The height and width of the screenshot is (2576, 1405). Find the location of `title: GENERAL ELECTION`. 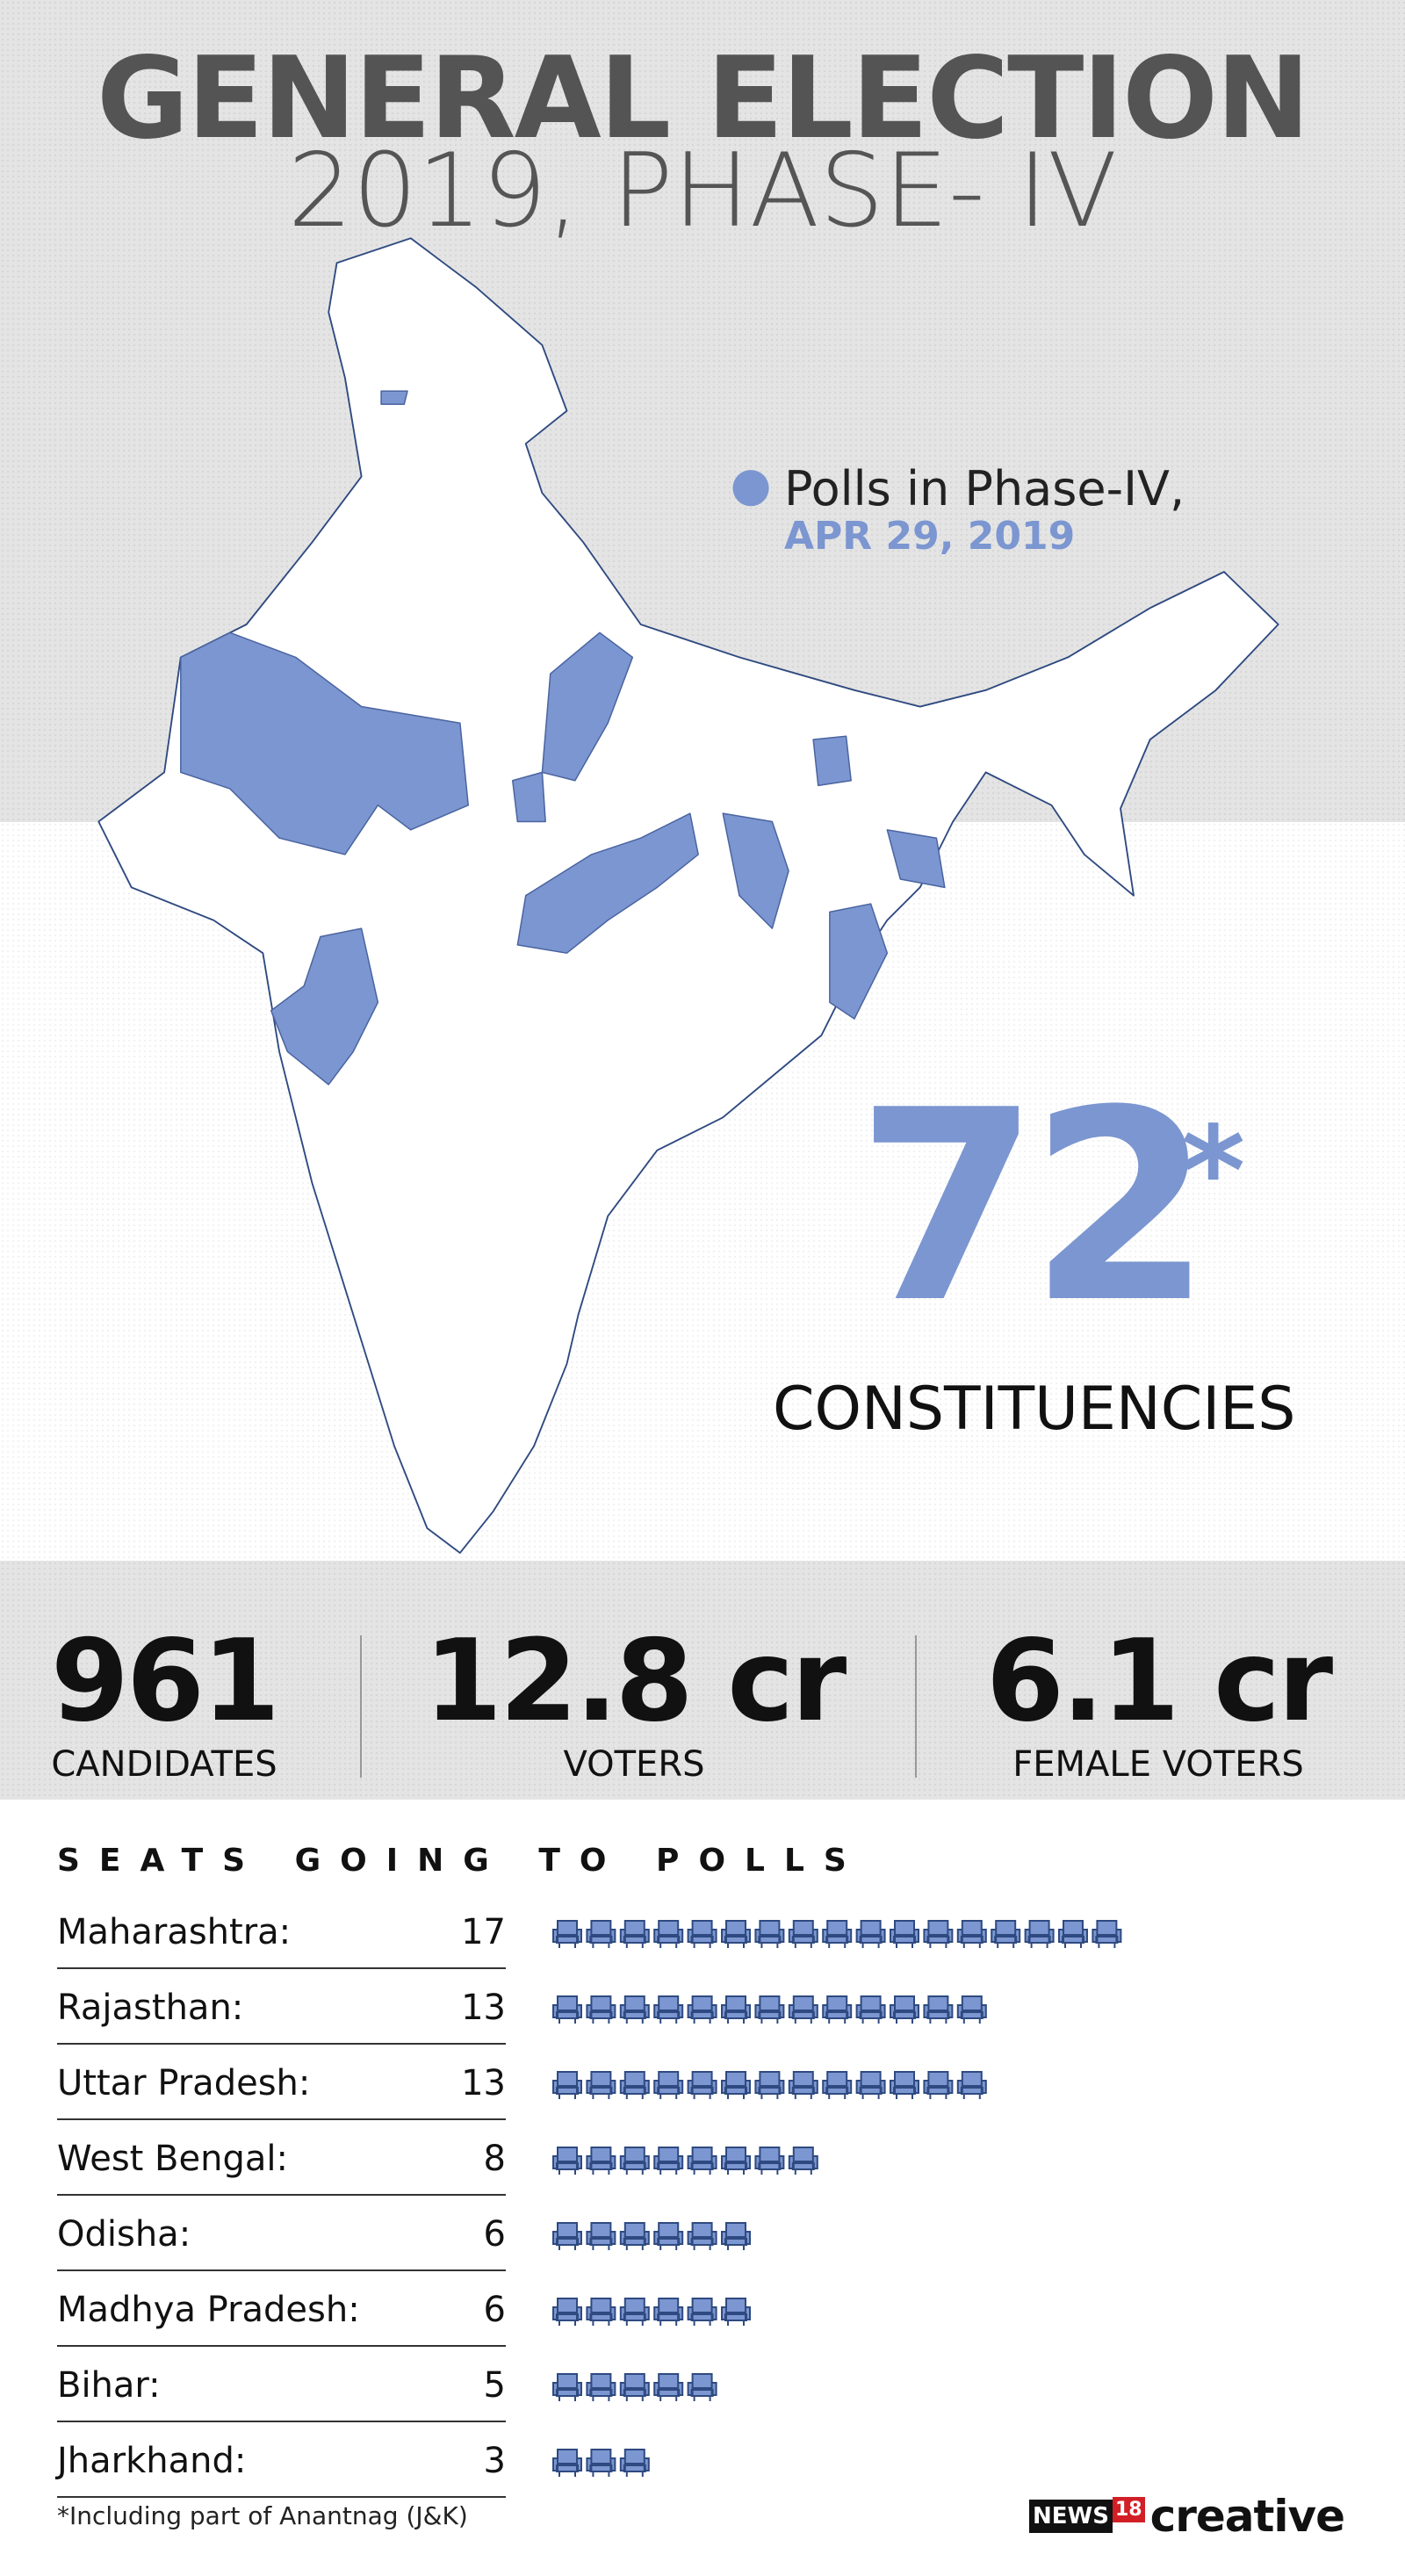

title: GENERAL ELECTION is located at coordinates (703, 98).